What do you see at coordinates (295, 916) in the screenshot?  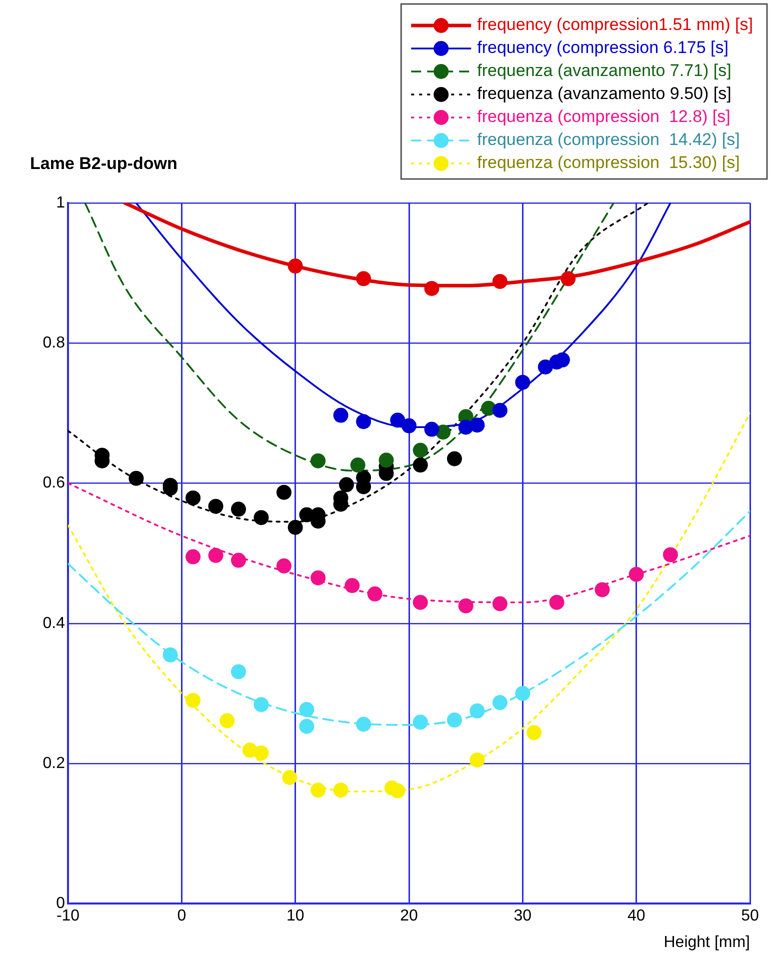 I see `x-tick-label: 10` at bounding box center [295, 916].